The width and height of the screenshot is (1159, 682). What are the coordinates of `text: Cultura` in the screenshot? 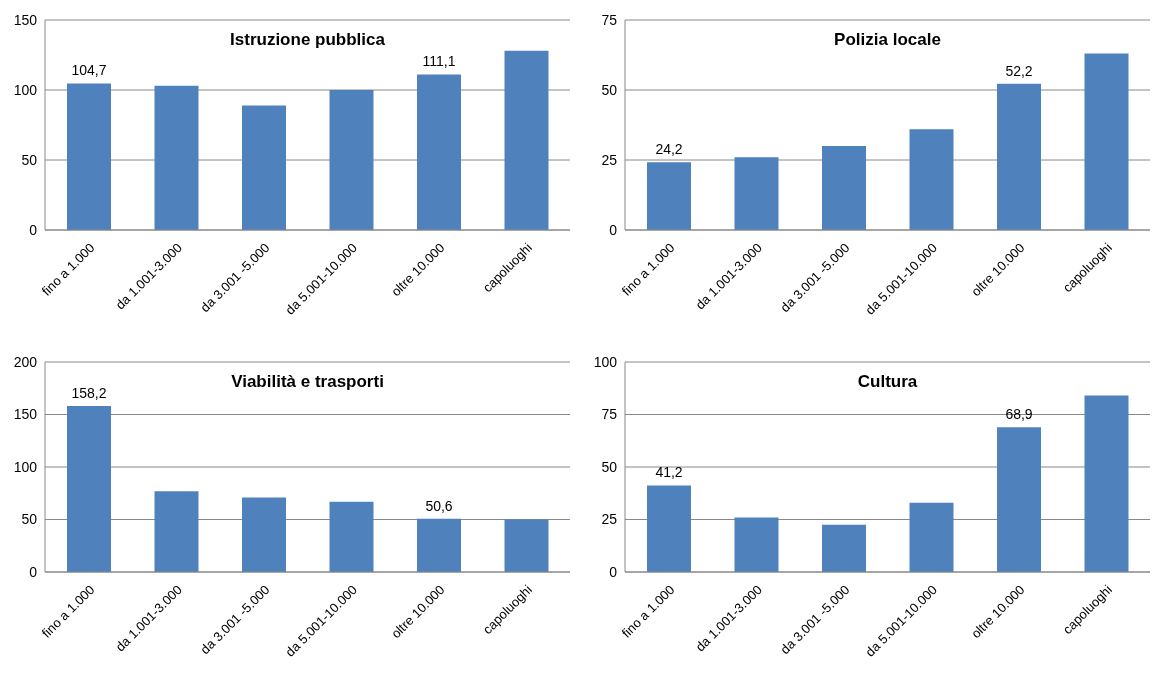 It's located at (887, 382).